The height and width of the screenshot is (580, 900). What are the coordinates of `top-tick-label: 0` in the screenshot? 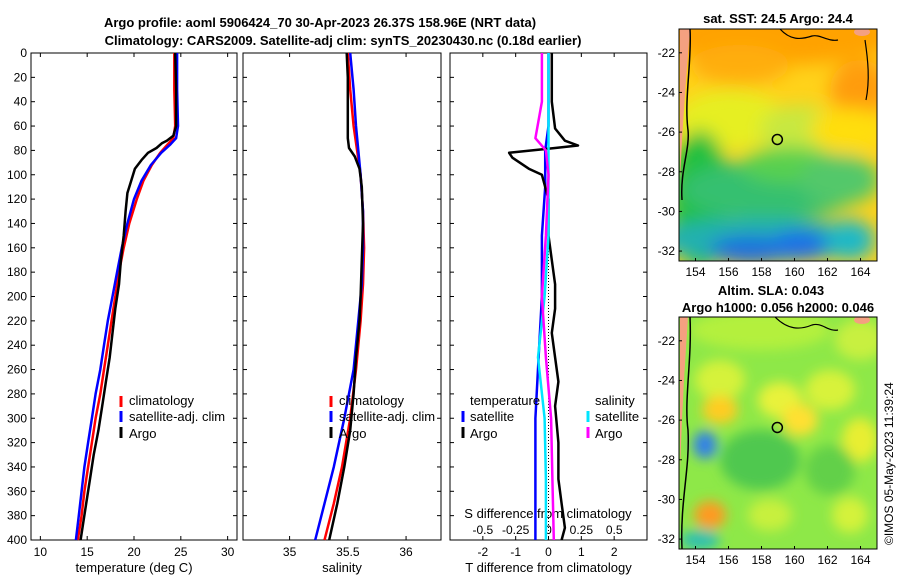 It's located at (548, 530).